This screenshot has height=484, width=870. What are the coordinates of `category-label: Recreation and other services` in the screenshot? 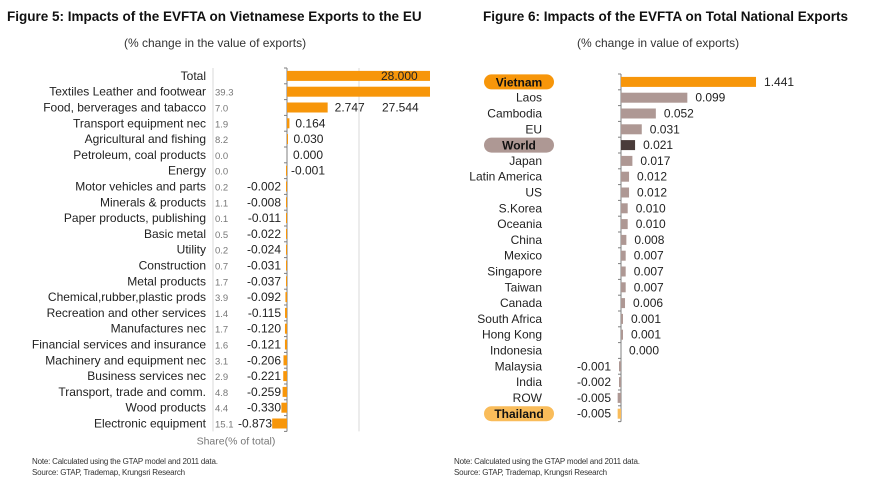 It's located at (126, 313).